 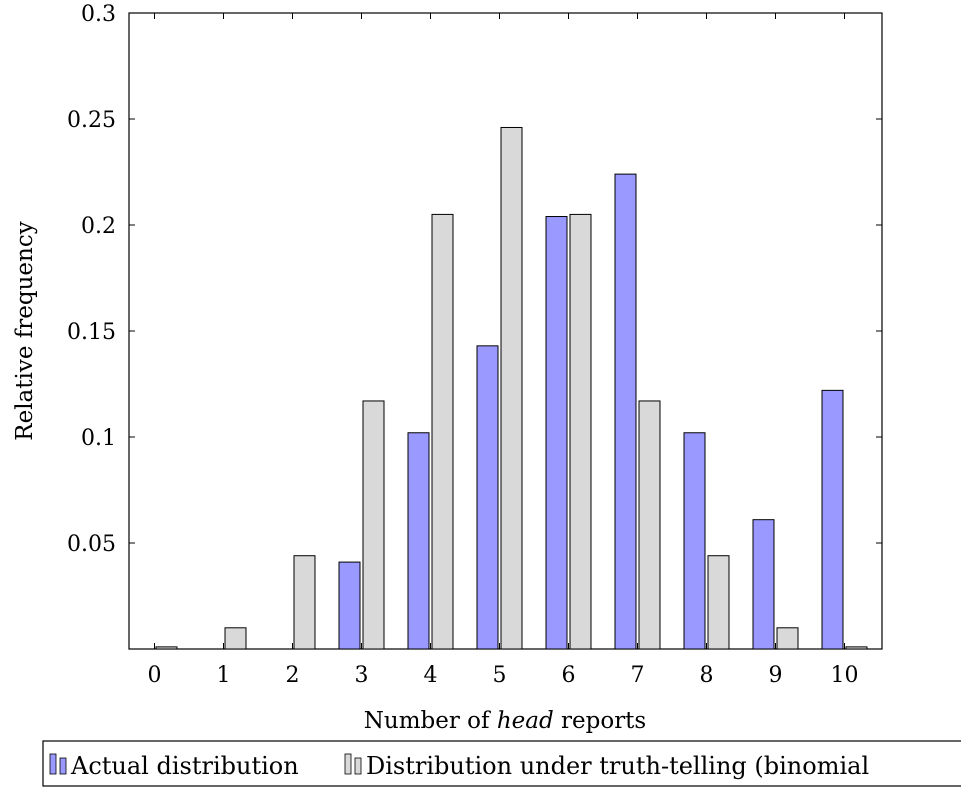 What do you see at coordinates (91, 544) in the screenshot?
I see `y-tick-label: 0.05` at bounding box center [91, 544].